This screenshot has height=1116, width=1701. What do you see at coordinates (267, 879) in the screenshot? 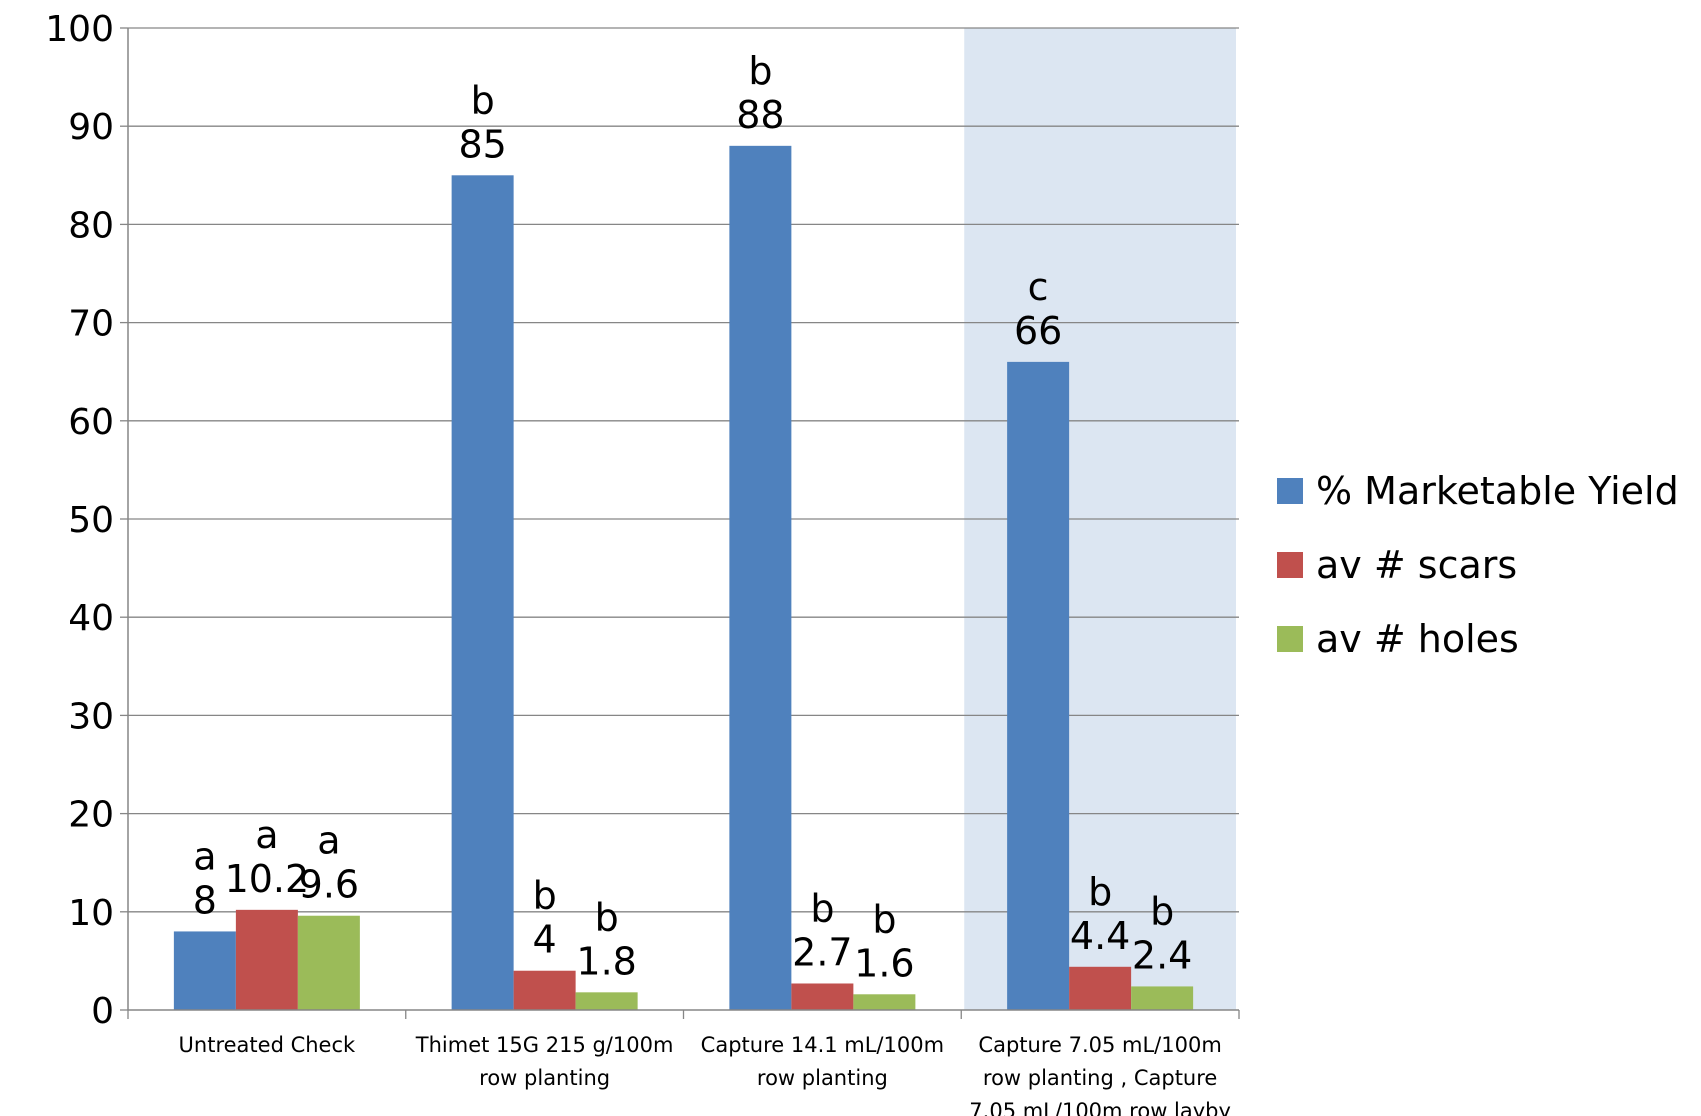
I see `data-label-value: 10.2` at bounding box center [267, 879].